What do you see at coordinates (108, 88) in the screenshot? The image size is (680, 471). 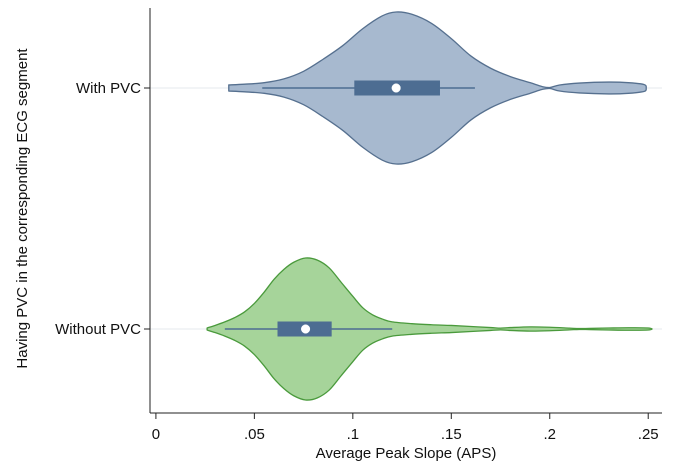 I see `y-category-label-with-pvc: With PVC` at bounding box center [108, 88].